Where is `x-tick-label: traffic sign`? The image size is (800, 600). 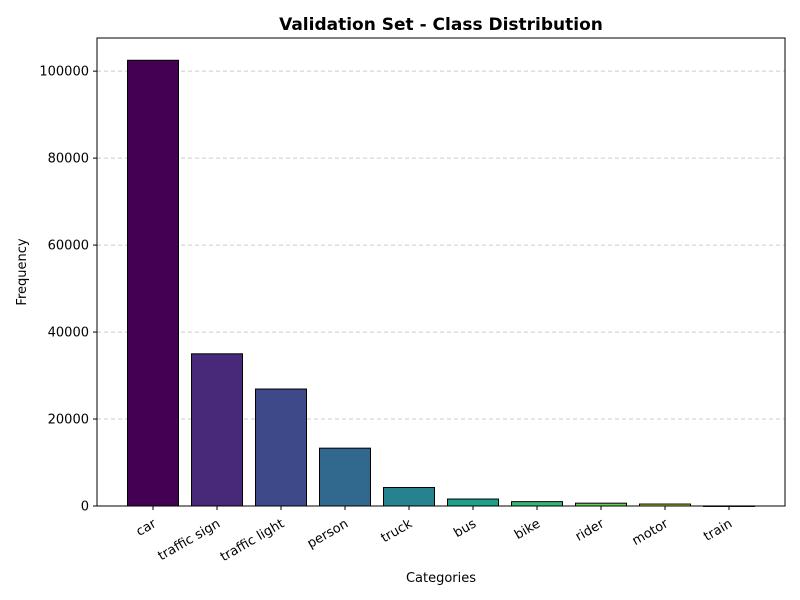 x-tick-label: traffic sign is located at coordinates (189, 540).